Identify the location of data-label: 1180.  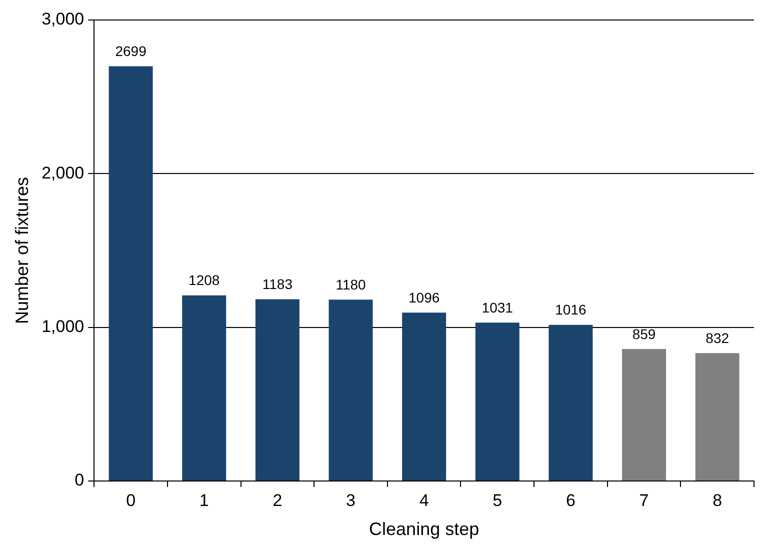
(351, 284).